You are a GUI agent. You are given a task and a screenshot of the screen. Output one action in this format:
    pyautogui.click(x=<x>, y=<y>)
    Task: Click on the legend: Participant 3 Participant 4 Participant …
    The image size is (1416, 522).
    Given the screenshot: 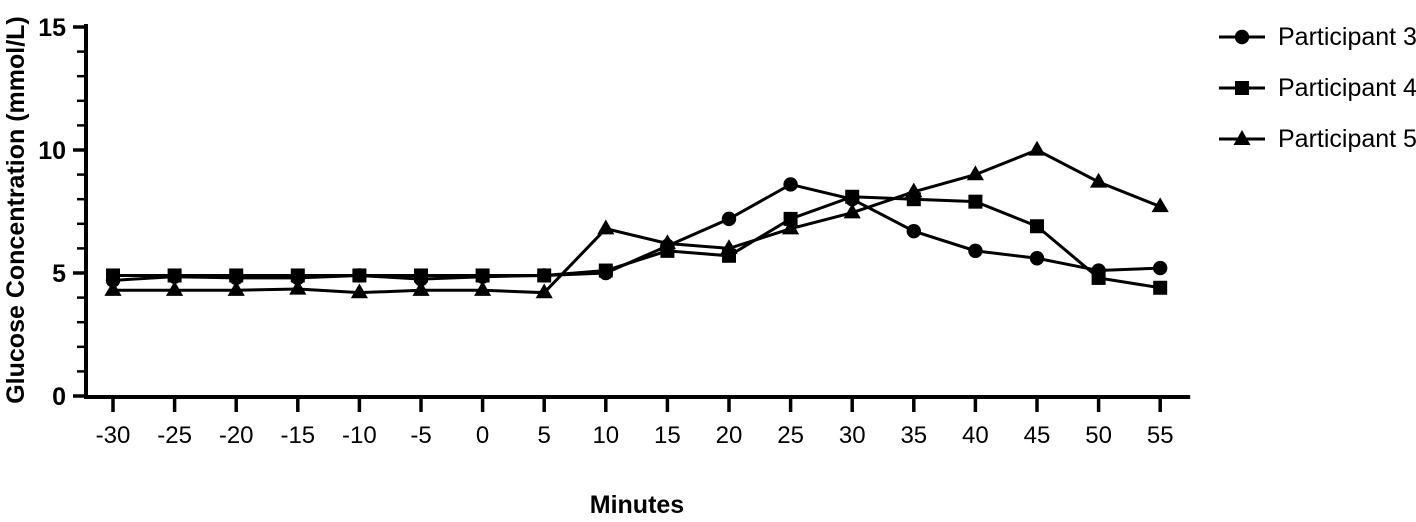 What is the action you would take?
    pyautogui.click(x=1317, y=88)
    